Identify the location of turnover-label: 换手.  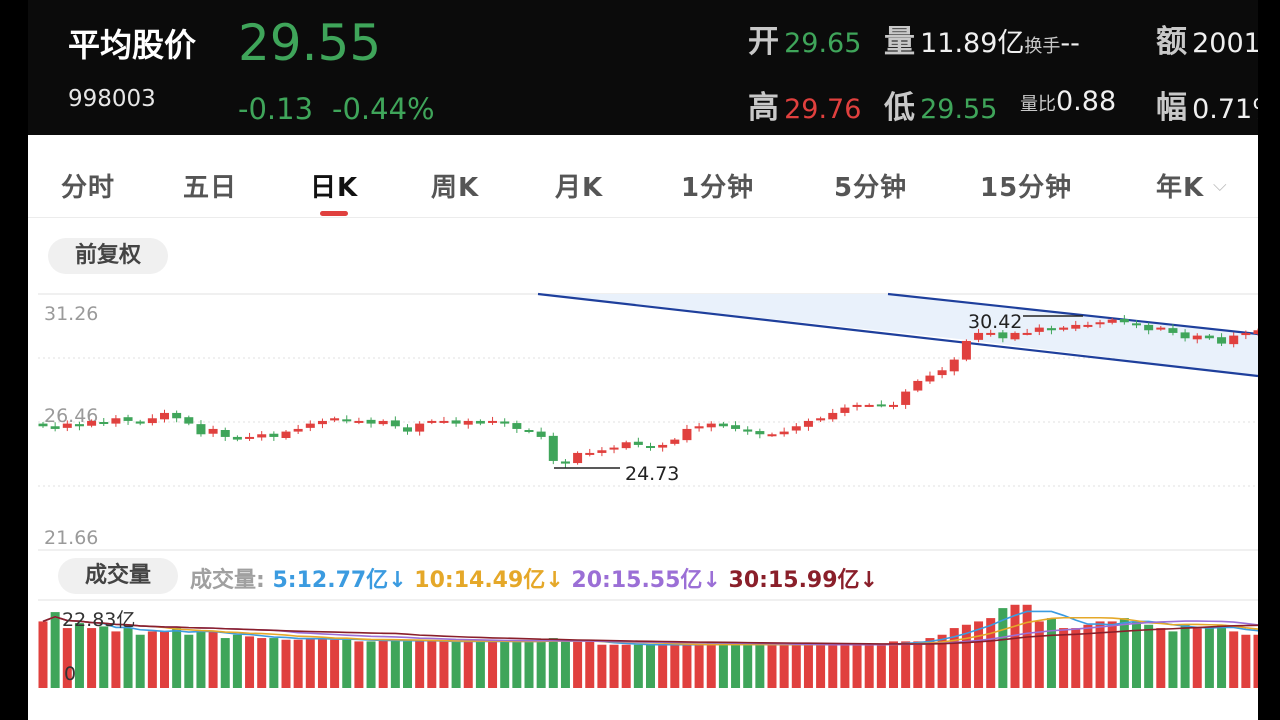
(1042, 46).